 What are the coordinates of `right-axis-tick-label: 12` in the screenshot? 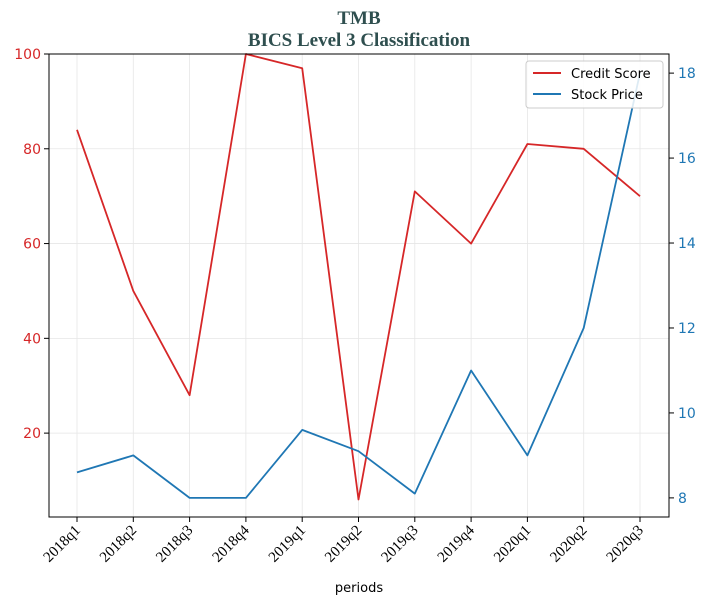 It's located at (687, 329).